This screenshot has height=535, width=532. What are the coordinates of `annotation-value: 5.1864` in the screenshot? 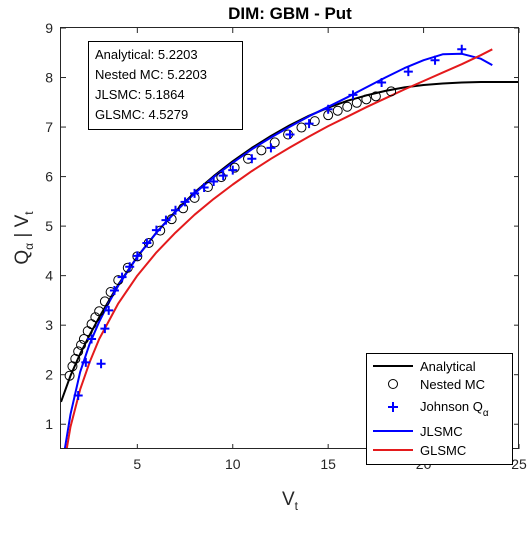 It's located at (165, 94).